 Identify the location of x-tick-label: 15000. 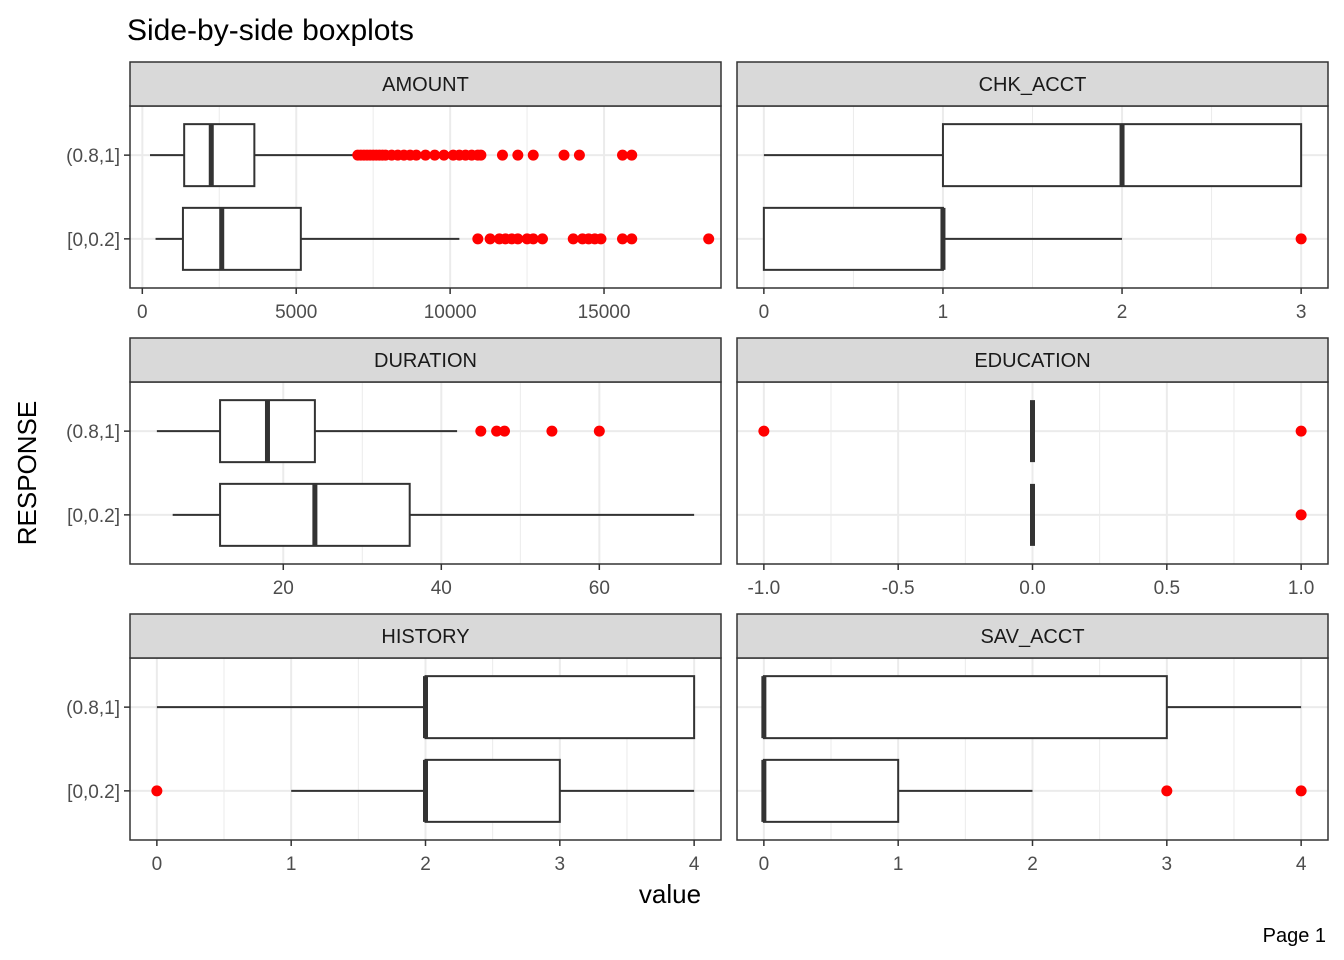
(604, 312).